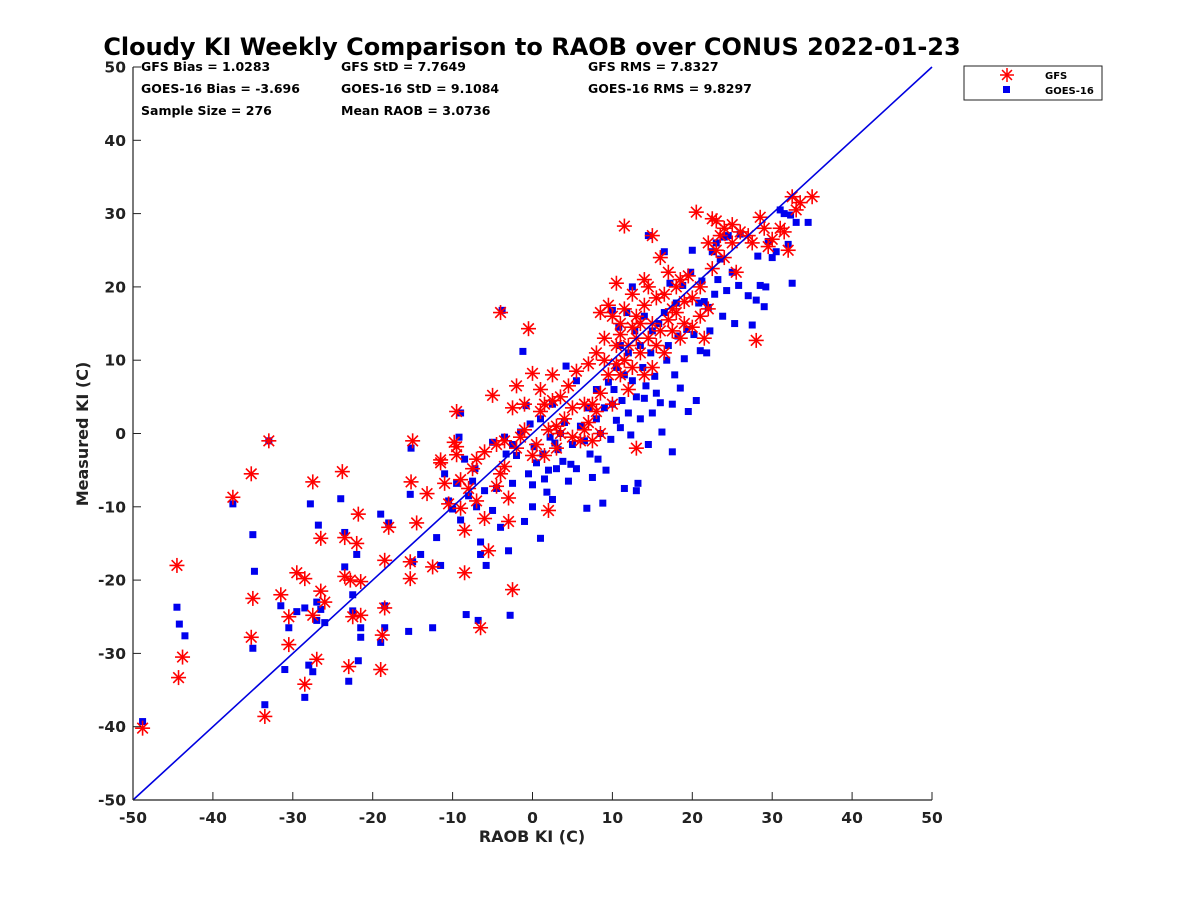  Describe the element at coordinates (112, 654) in the screenshot. I see `y-tick-label: -30` at that location.